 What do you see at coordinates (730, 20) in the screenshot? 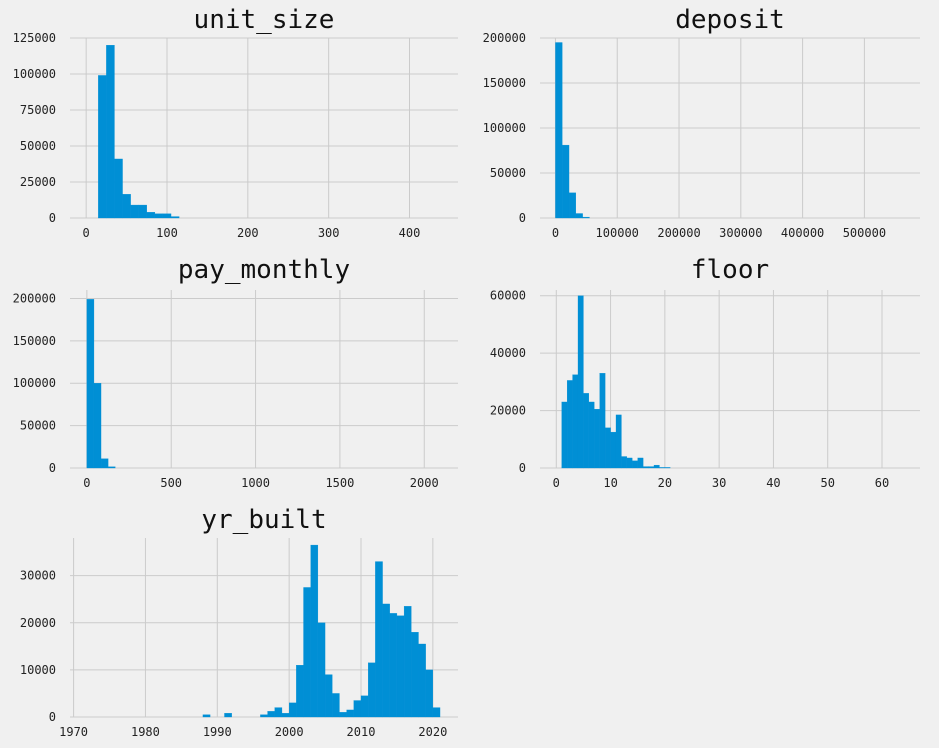
I see `subplot-title: deposit` at bounding box center [730, 20].